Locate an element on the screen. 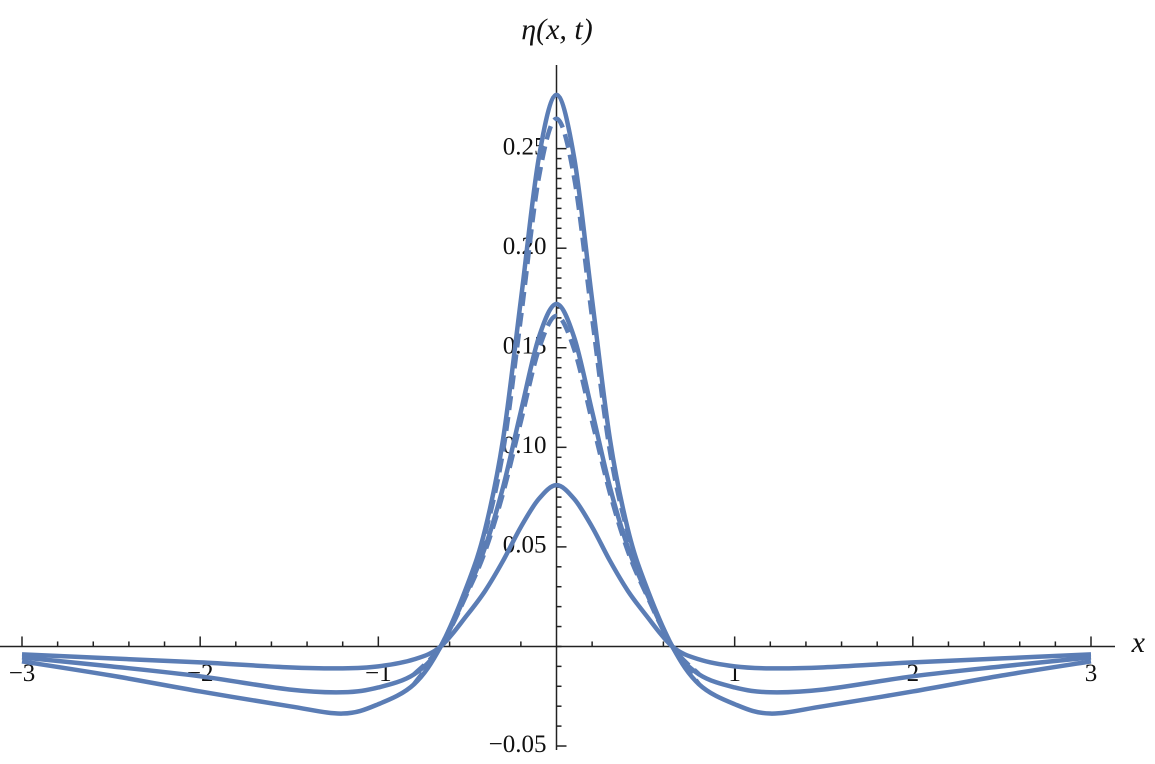 Image resolution: width=1155 pixels, height=764 pixels. y-axis-label: η(x, t) is located at coordinates (557, 29).